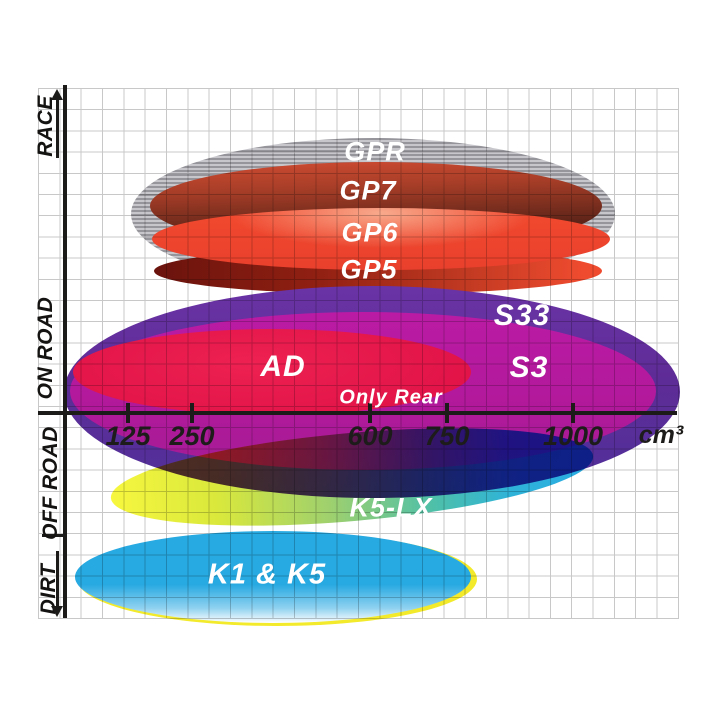  Describe the element at coordinates (391, 507) in the screenshot. I see `region-label-k5lx: K5-LX` at that location.